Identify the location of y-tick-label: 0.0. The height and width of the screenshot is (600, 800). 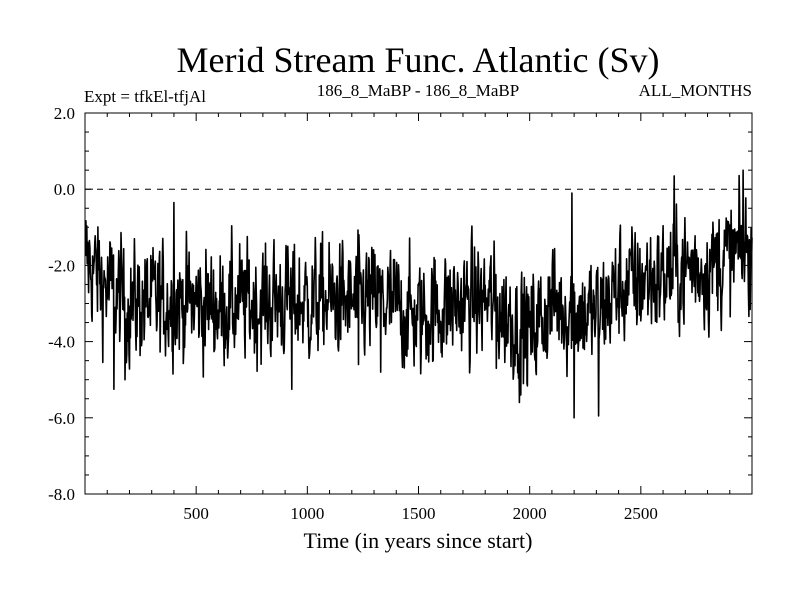
(64, 189).